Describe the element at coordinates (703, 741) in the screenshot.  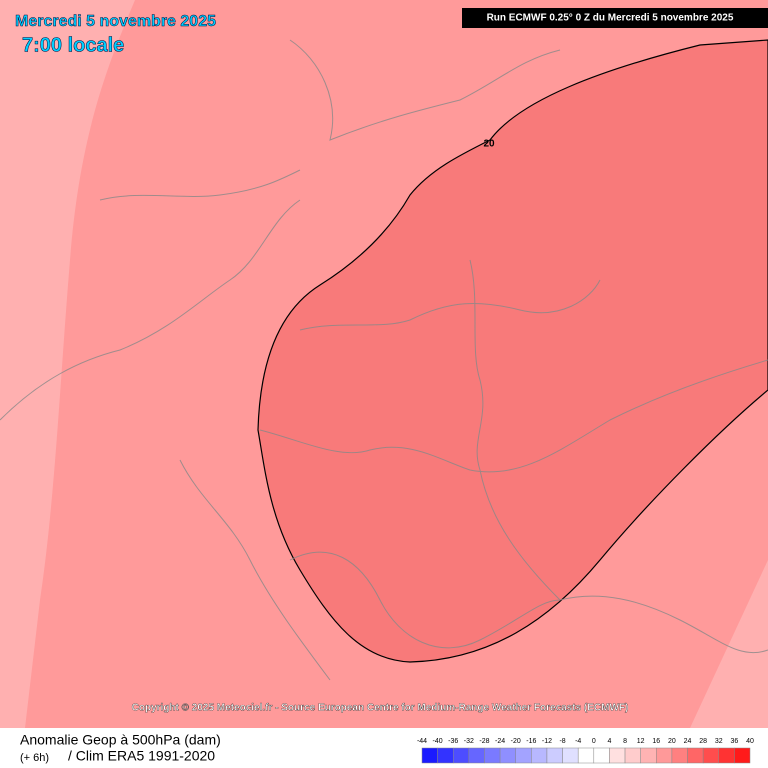
I see `scale-tick-label: 28` at that location.